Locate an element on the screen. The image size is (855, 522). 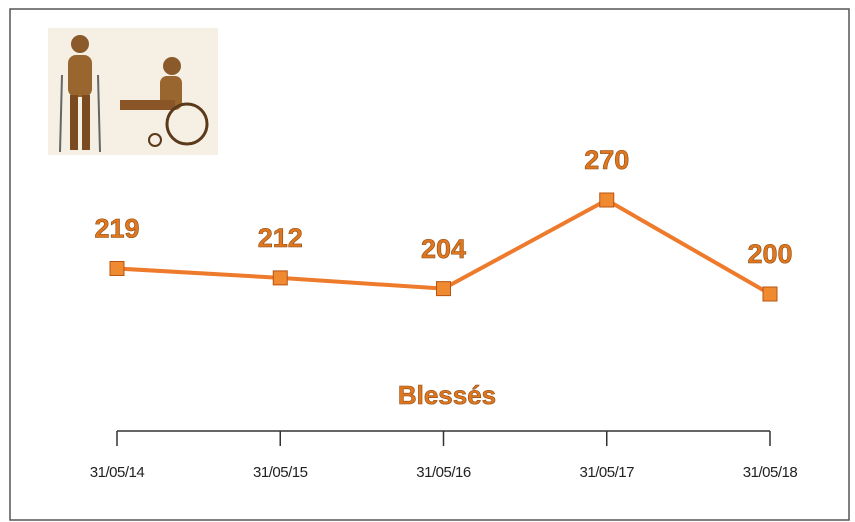
icon is located at coordinates (133, 91).